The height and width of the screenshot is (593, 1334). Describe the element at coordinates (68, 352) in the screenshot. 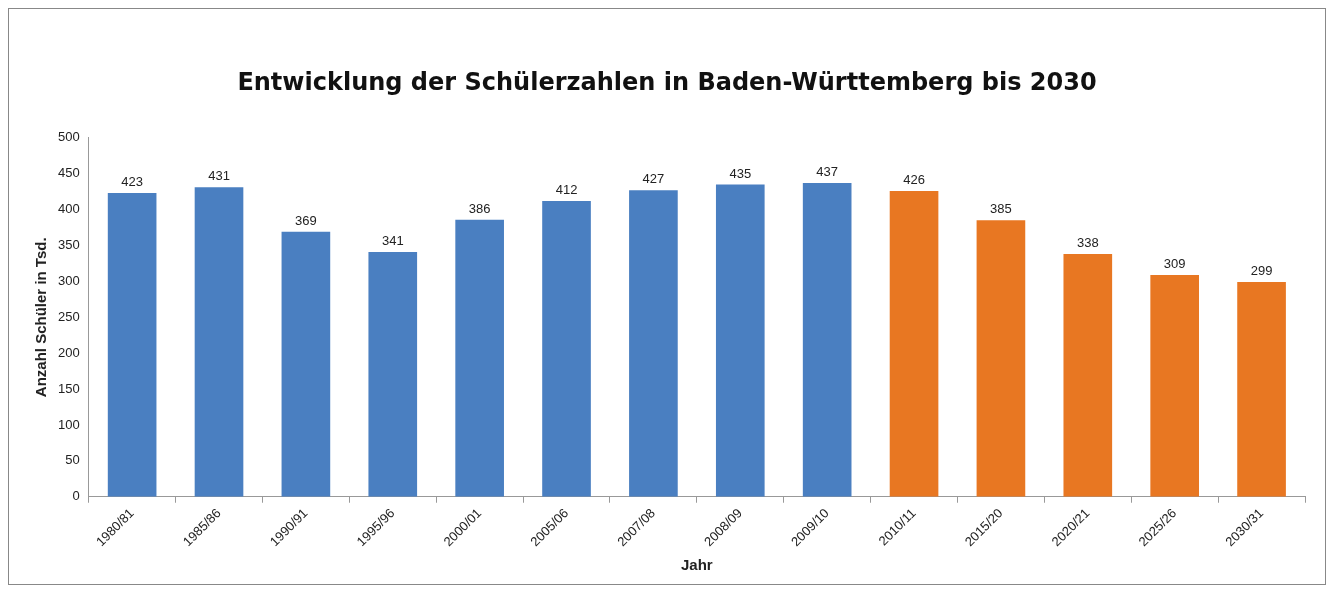

I see `y-tick-label: 200` at that location.